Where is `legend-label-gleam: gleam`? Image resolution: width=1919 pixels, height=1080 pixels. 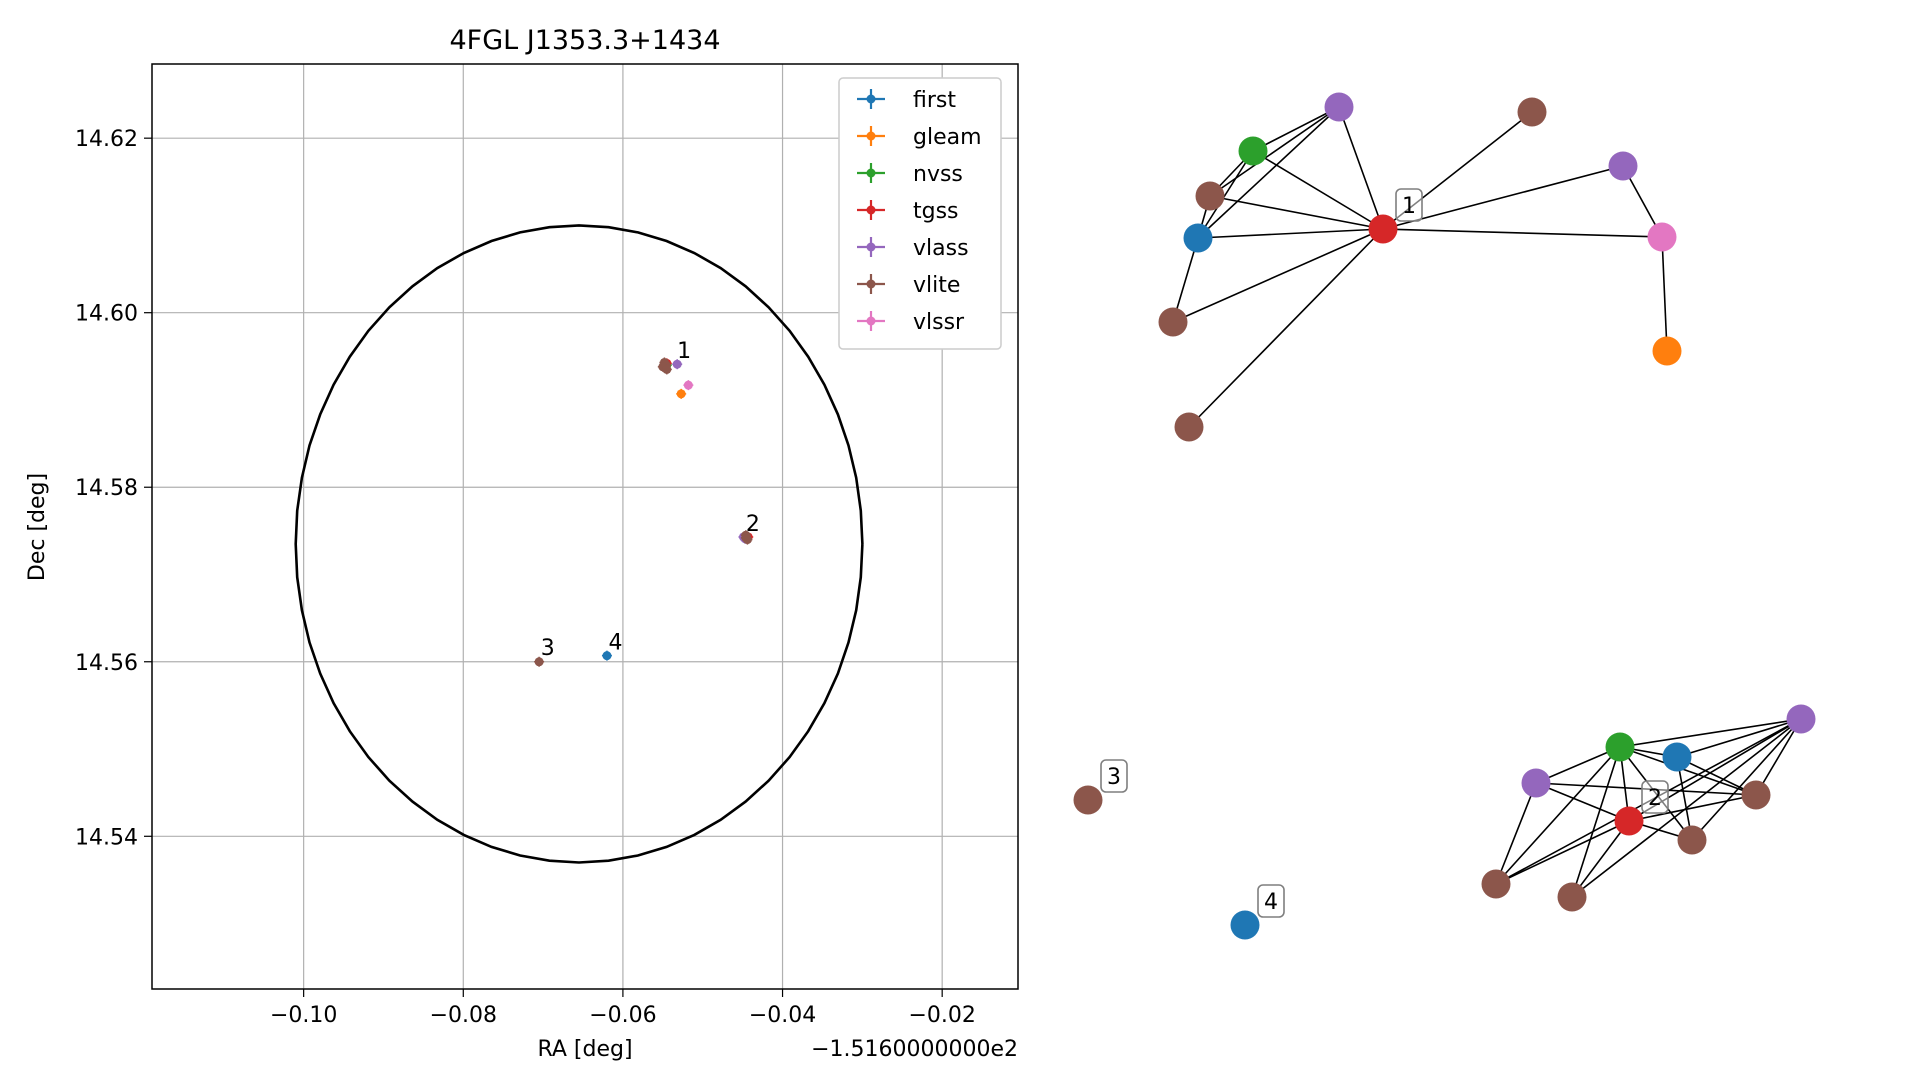
legend-label-gleam: gleam is located at coordinates (947, 137).